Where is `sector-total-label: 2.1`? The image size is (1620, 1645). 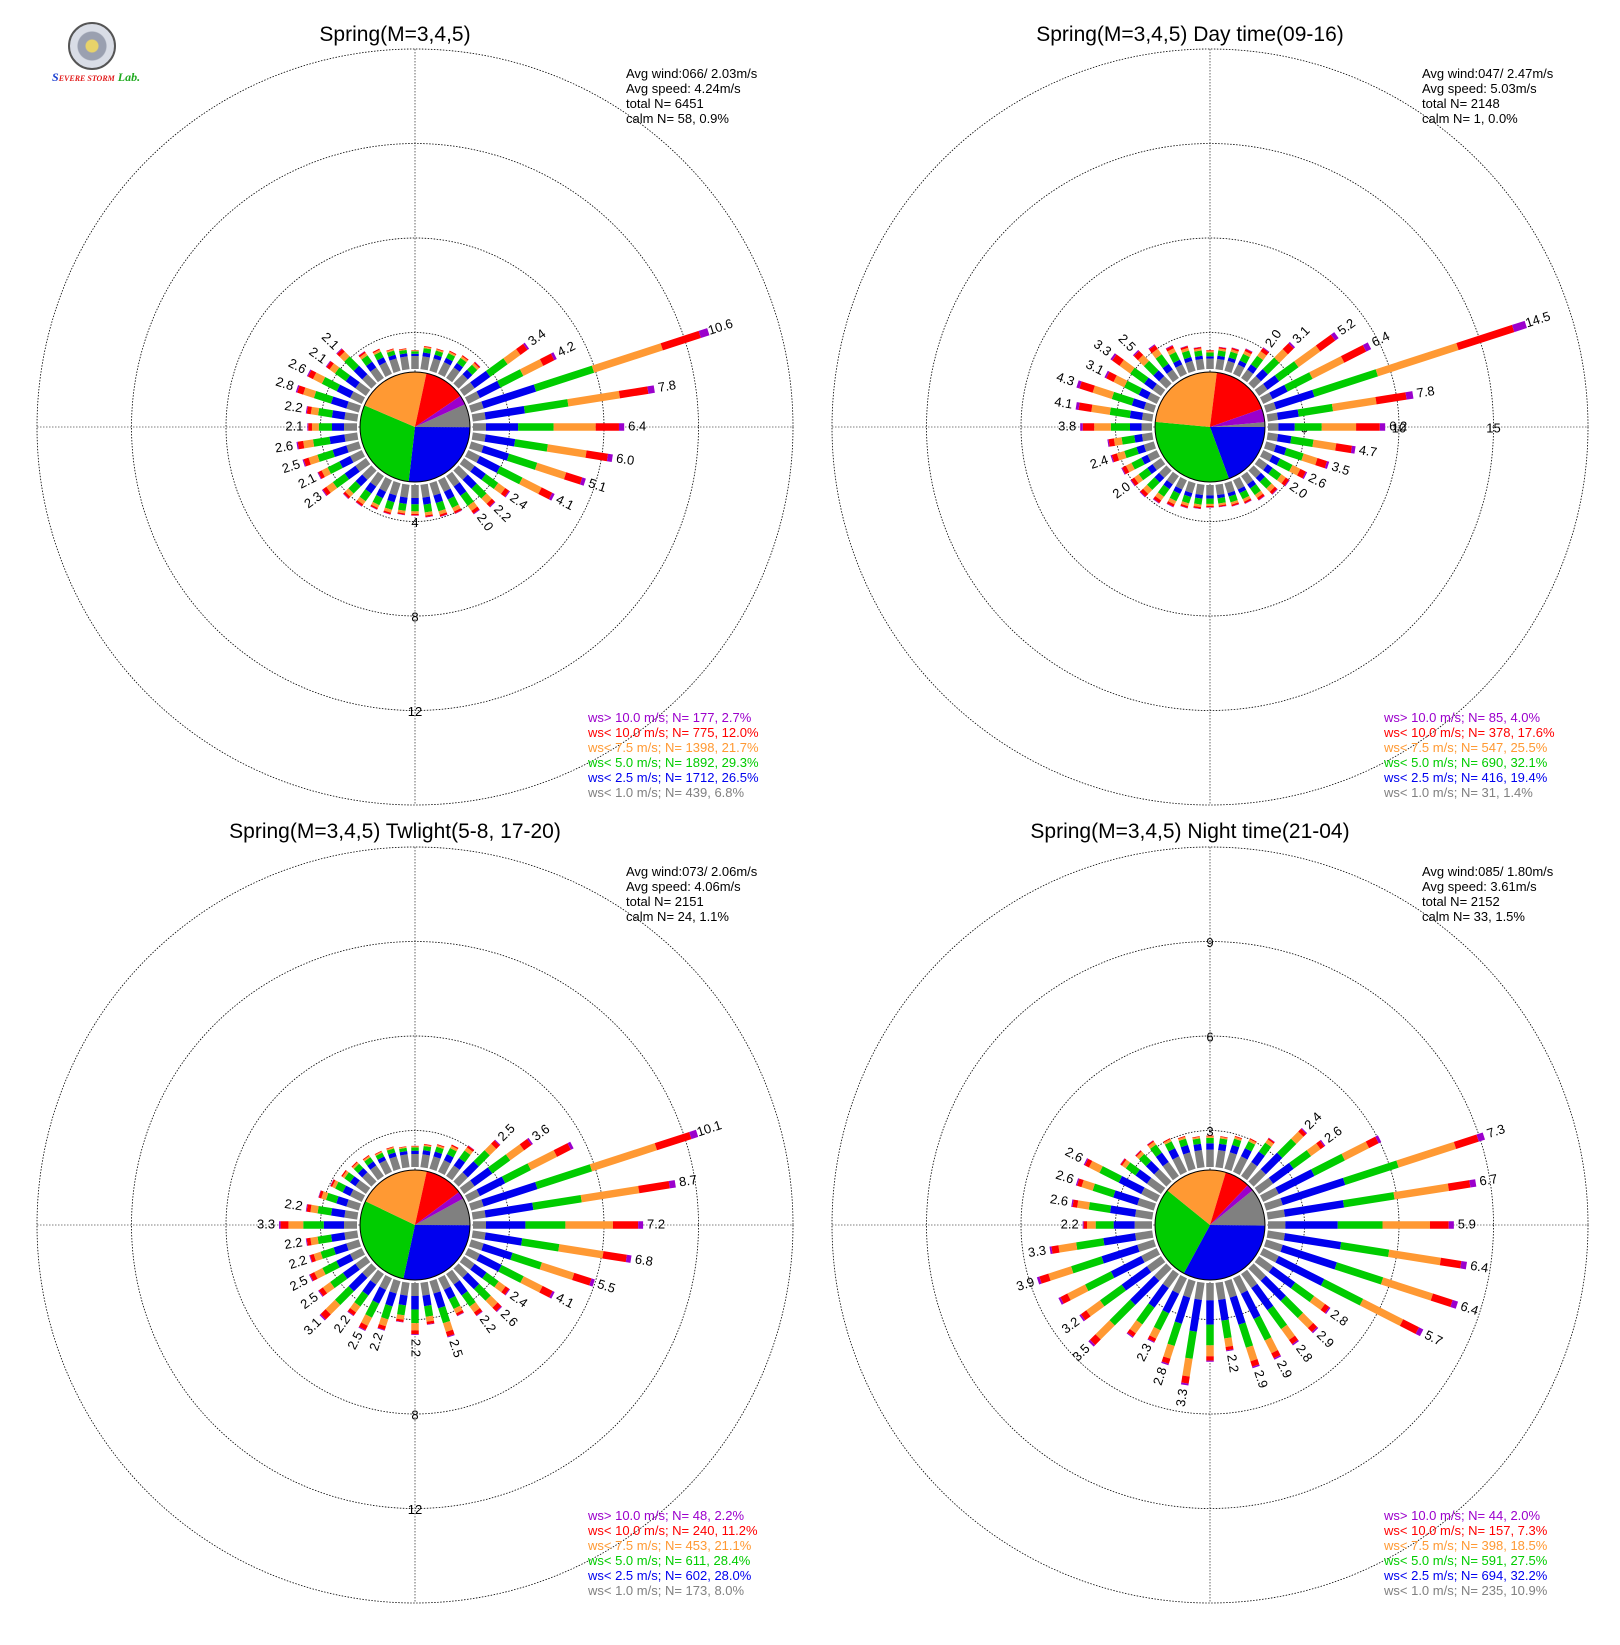 sector-total-label: 2.1 is located at coordinates (294, 425).